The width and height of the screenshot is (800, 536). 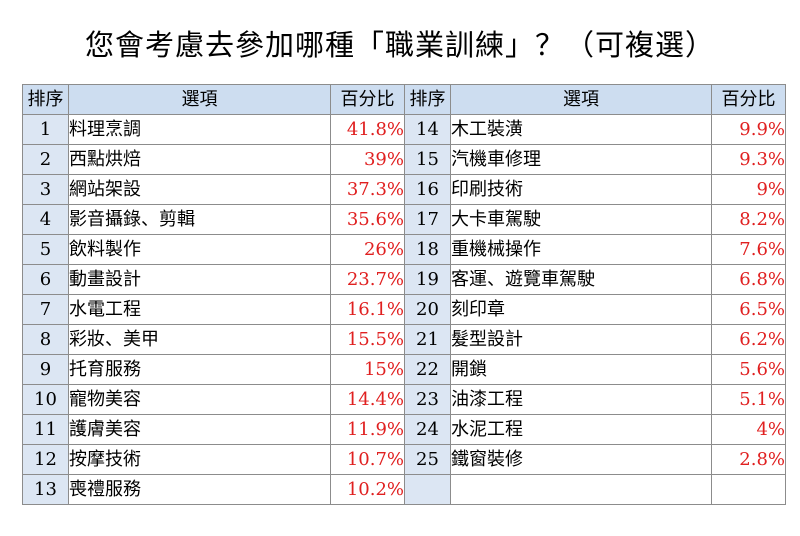 I want to click on option-cell-right: 印刷技術, so click(x=581, y=189).